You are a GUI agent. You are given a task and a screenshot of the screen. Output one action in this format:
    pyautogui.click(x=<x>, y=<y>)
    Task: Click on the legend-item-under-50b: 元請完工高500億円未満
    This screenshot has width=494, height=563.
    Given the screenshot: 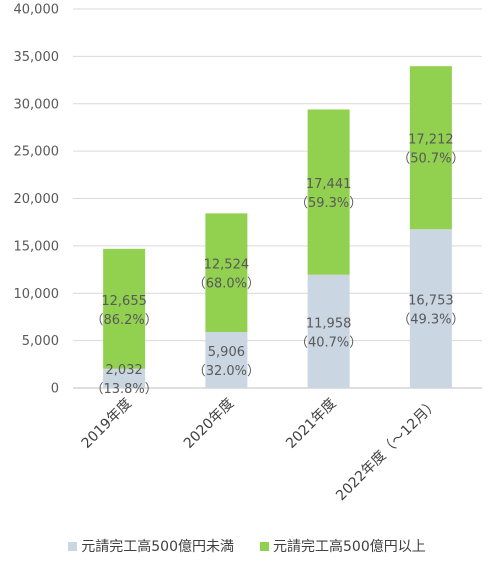 What is the action you would take?
    pyautogui.click(x=151, y=546)
    